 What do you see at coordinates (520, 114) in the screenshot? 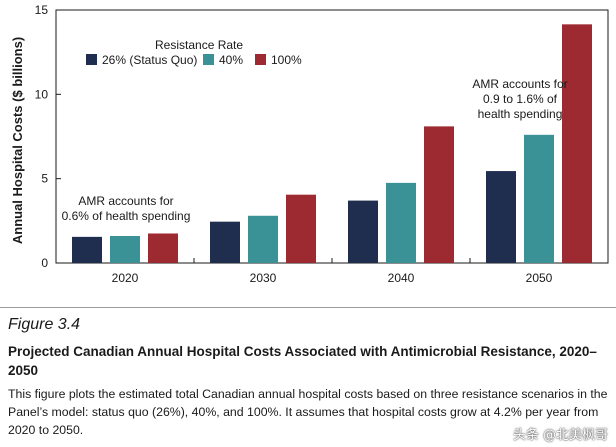
I see `annotation-1-line-2: health spending` at bounding box center [520, 114].